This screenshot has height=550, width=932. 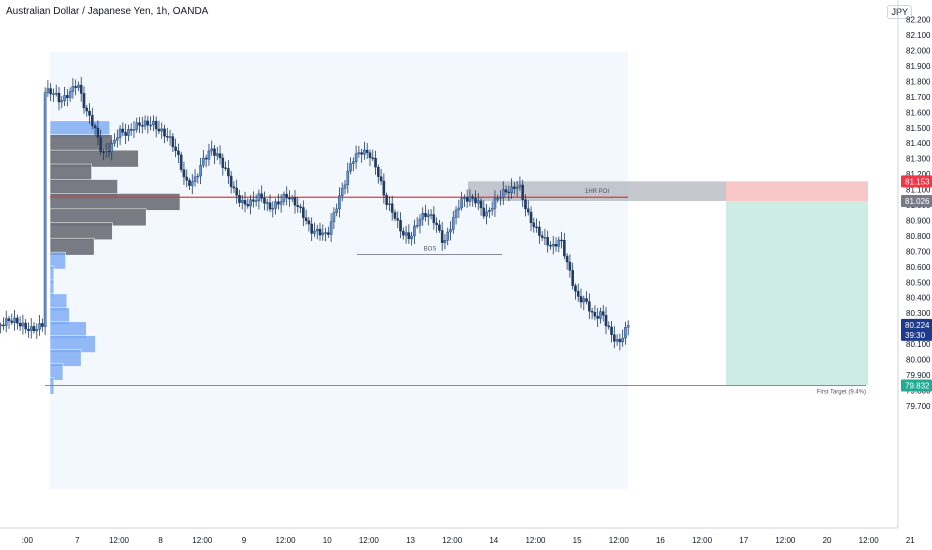 I want to click on price-label-text: 80.224, so click(x=917, y=325).